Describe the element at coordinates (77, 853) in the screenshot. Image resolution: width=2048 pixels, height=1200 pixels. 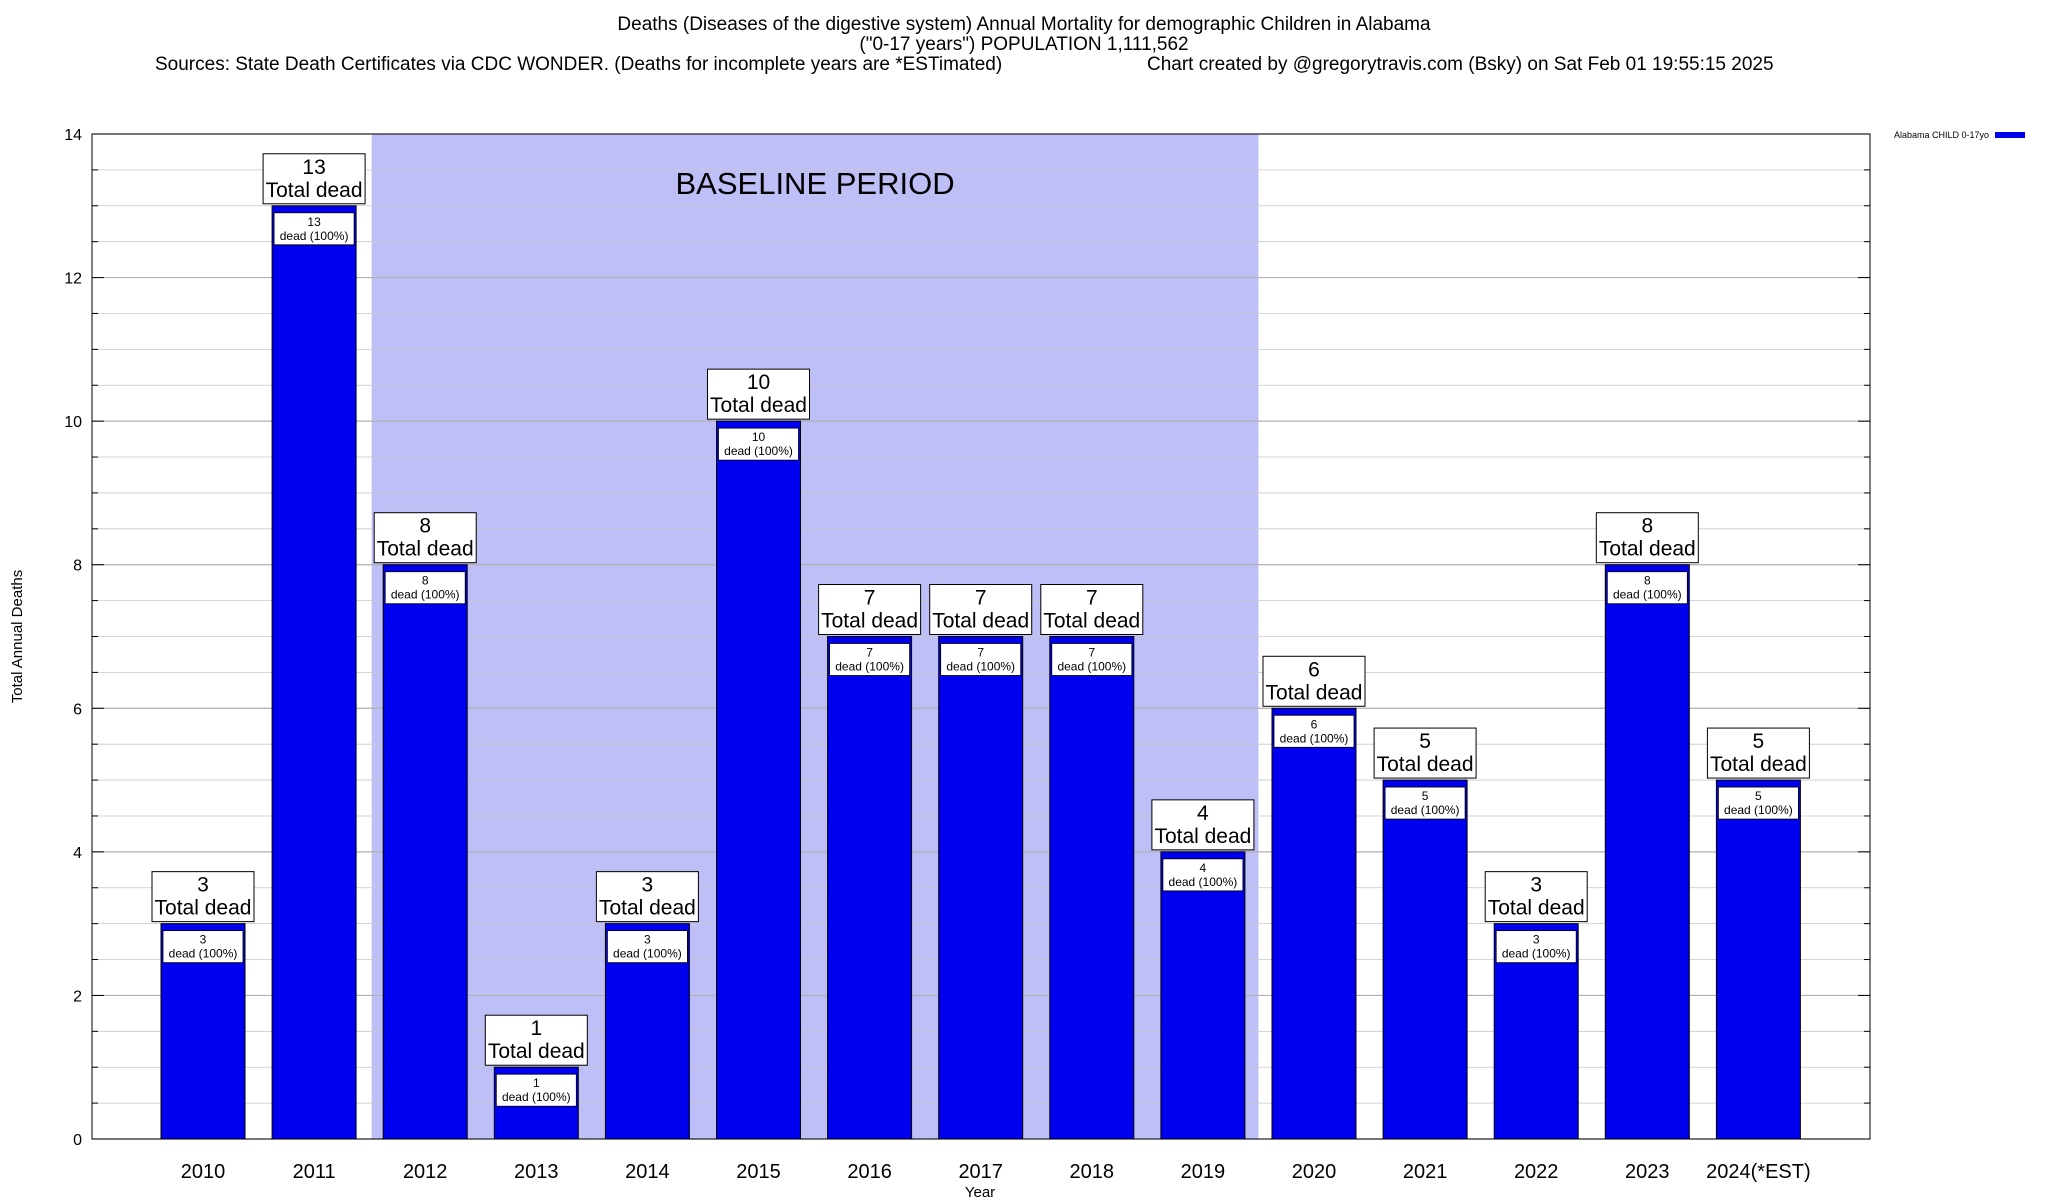
I see `y-tick-label: 4` at that location.